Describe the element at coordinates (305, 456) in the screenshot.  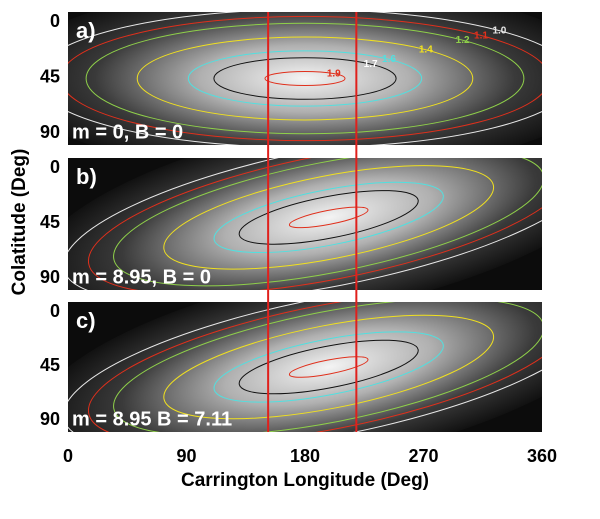
I see `x-tick-label: 180` at that location.